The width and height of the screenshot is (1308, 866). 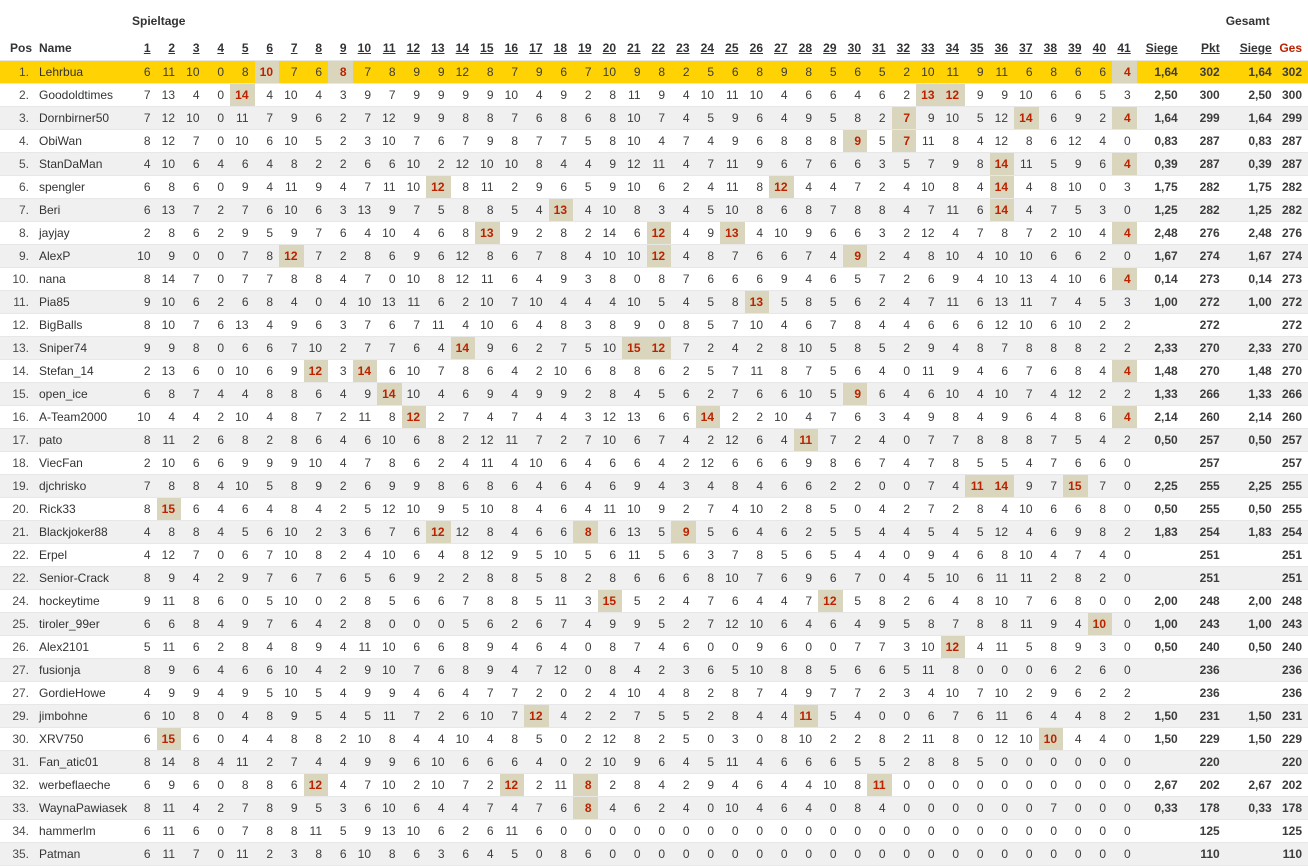 What do you see at coordinates (1204, 670) in the screenshot?
I see `pkt-cell: 236` at bounding box center [1204, 670].